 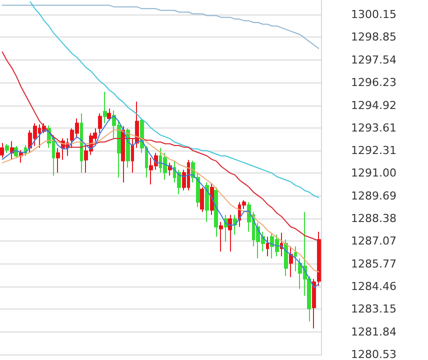 I want to click on y-tick-label: 1284.46, so click(x=373, y=286).